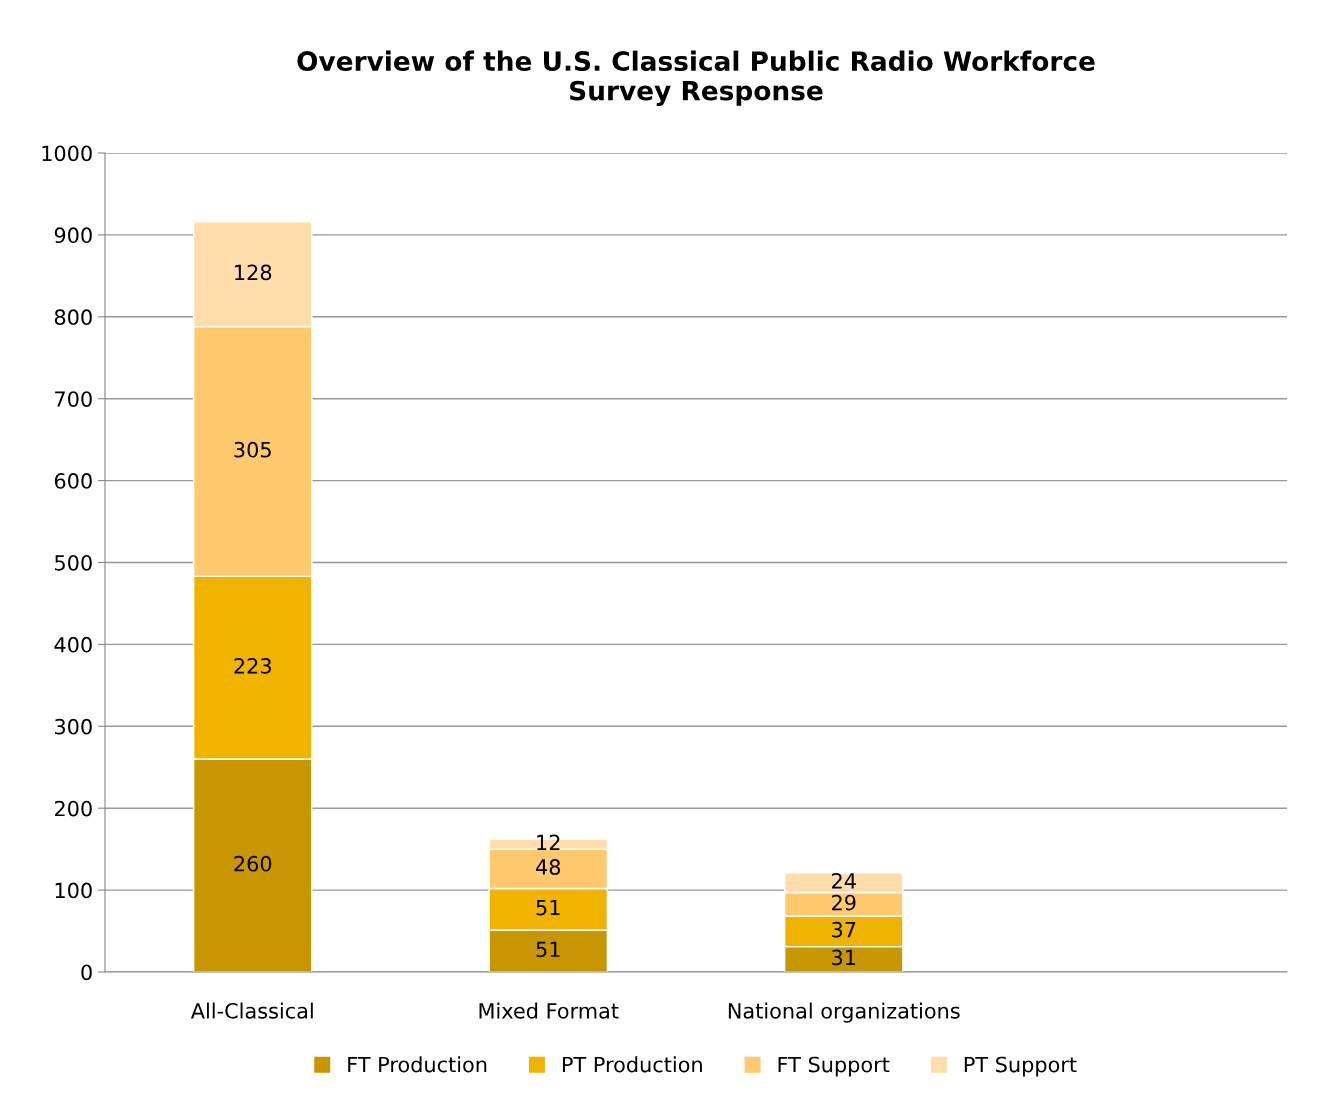  What do you see at coordinates (844, 1012) in the screenshot?
I see `x-tick-label: National organizations` at bounding box center [844, 1012].